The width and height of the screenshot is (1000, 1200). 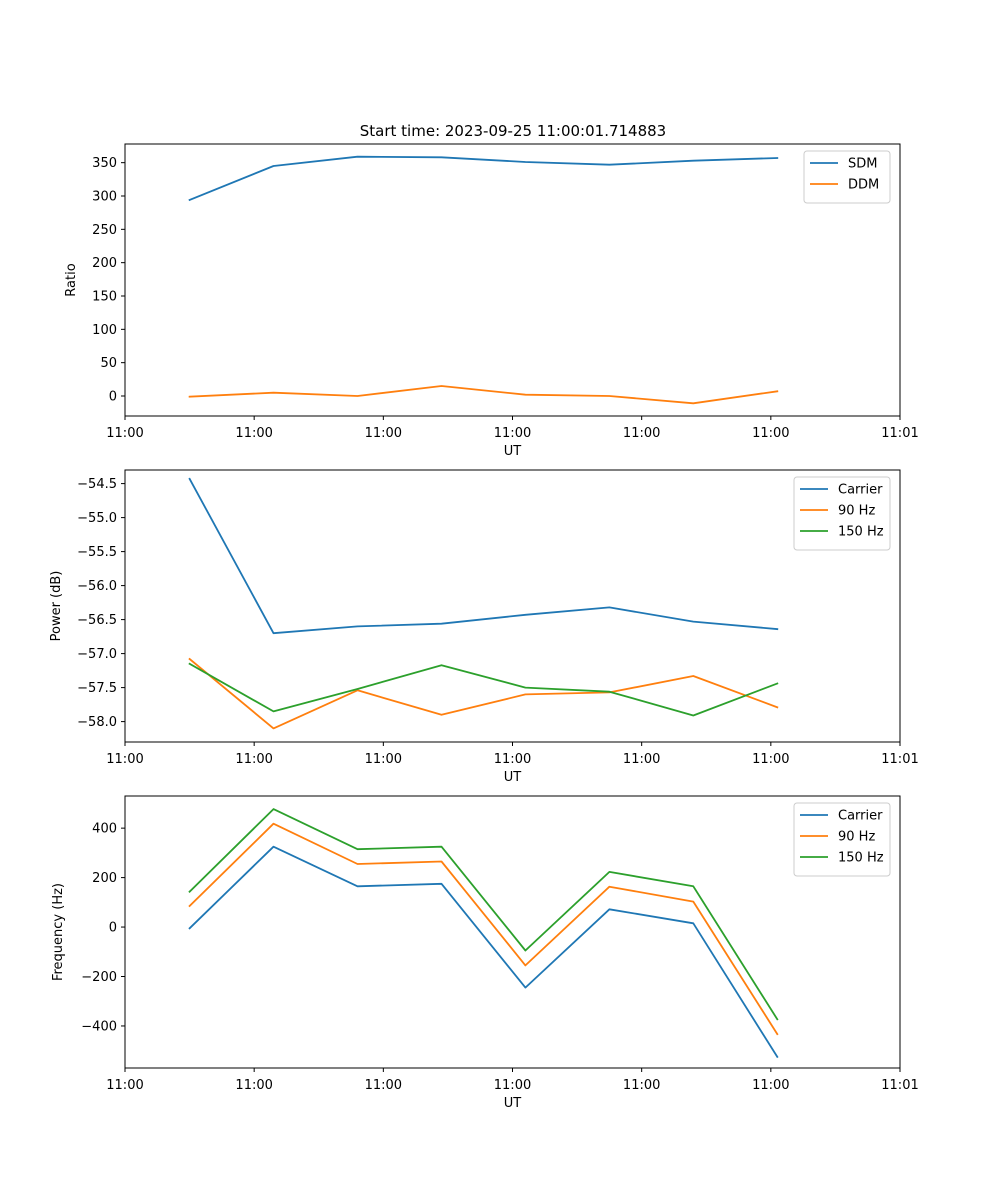 I want to click on legend-frame, so click(x=847, y=177).